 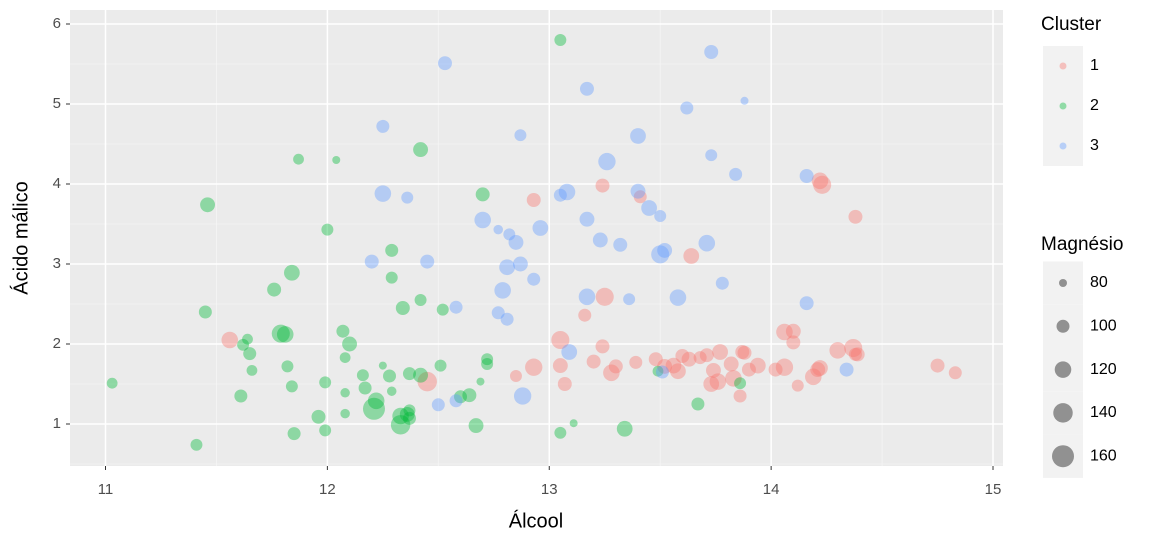 What do you see at coordinates (1103, 455) in the screenshot?
I see `size-legend-label: 160` at bounding box center [1103, 455].